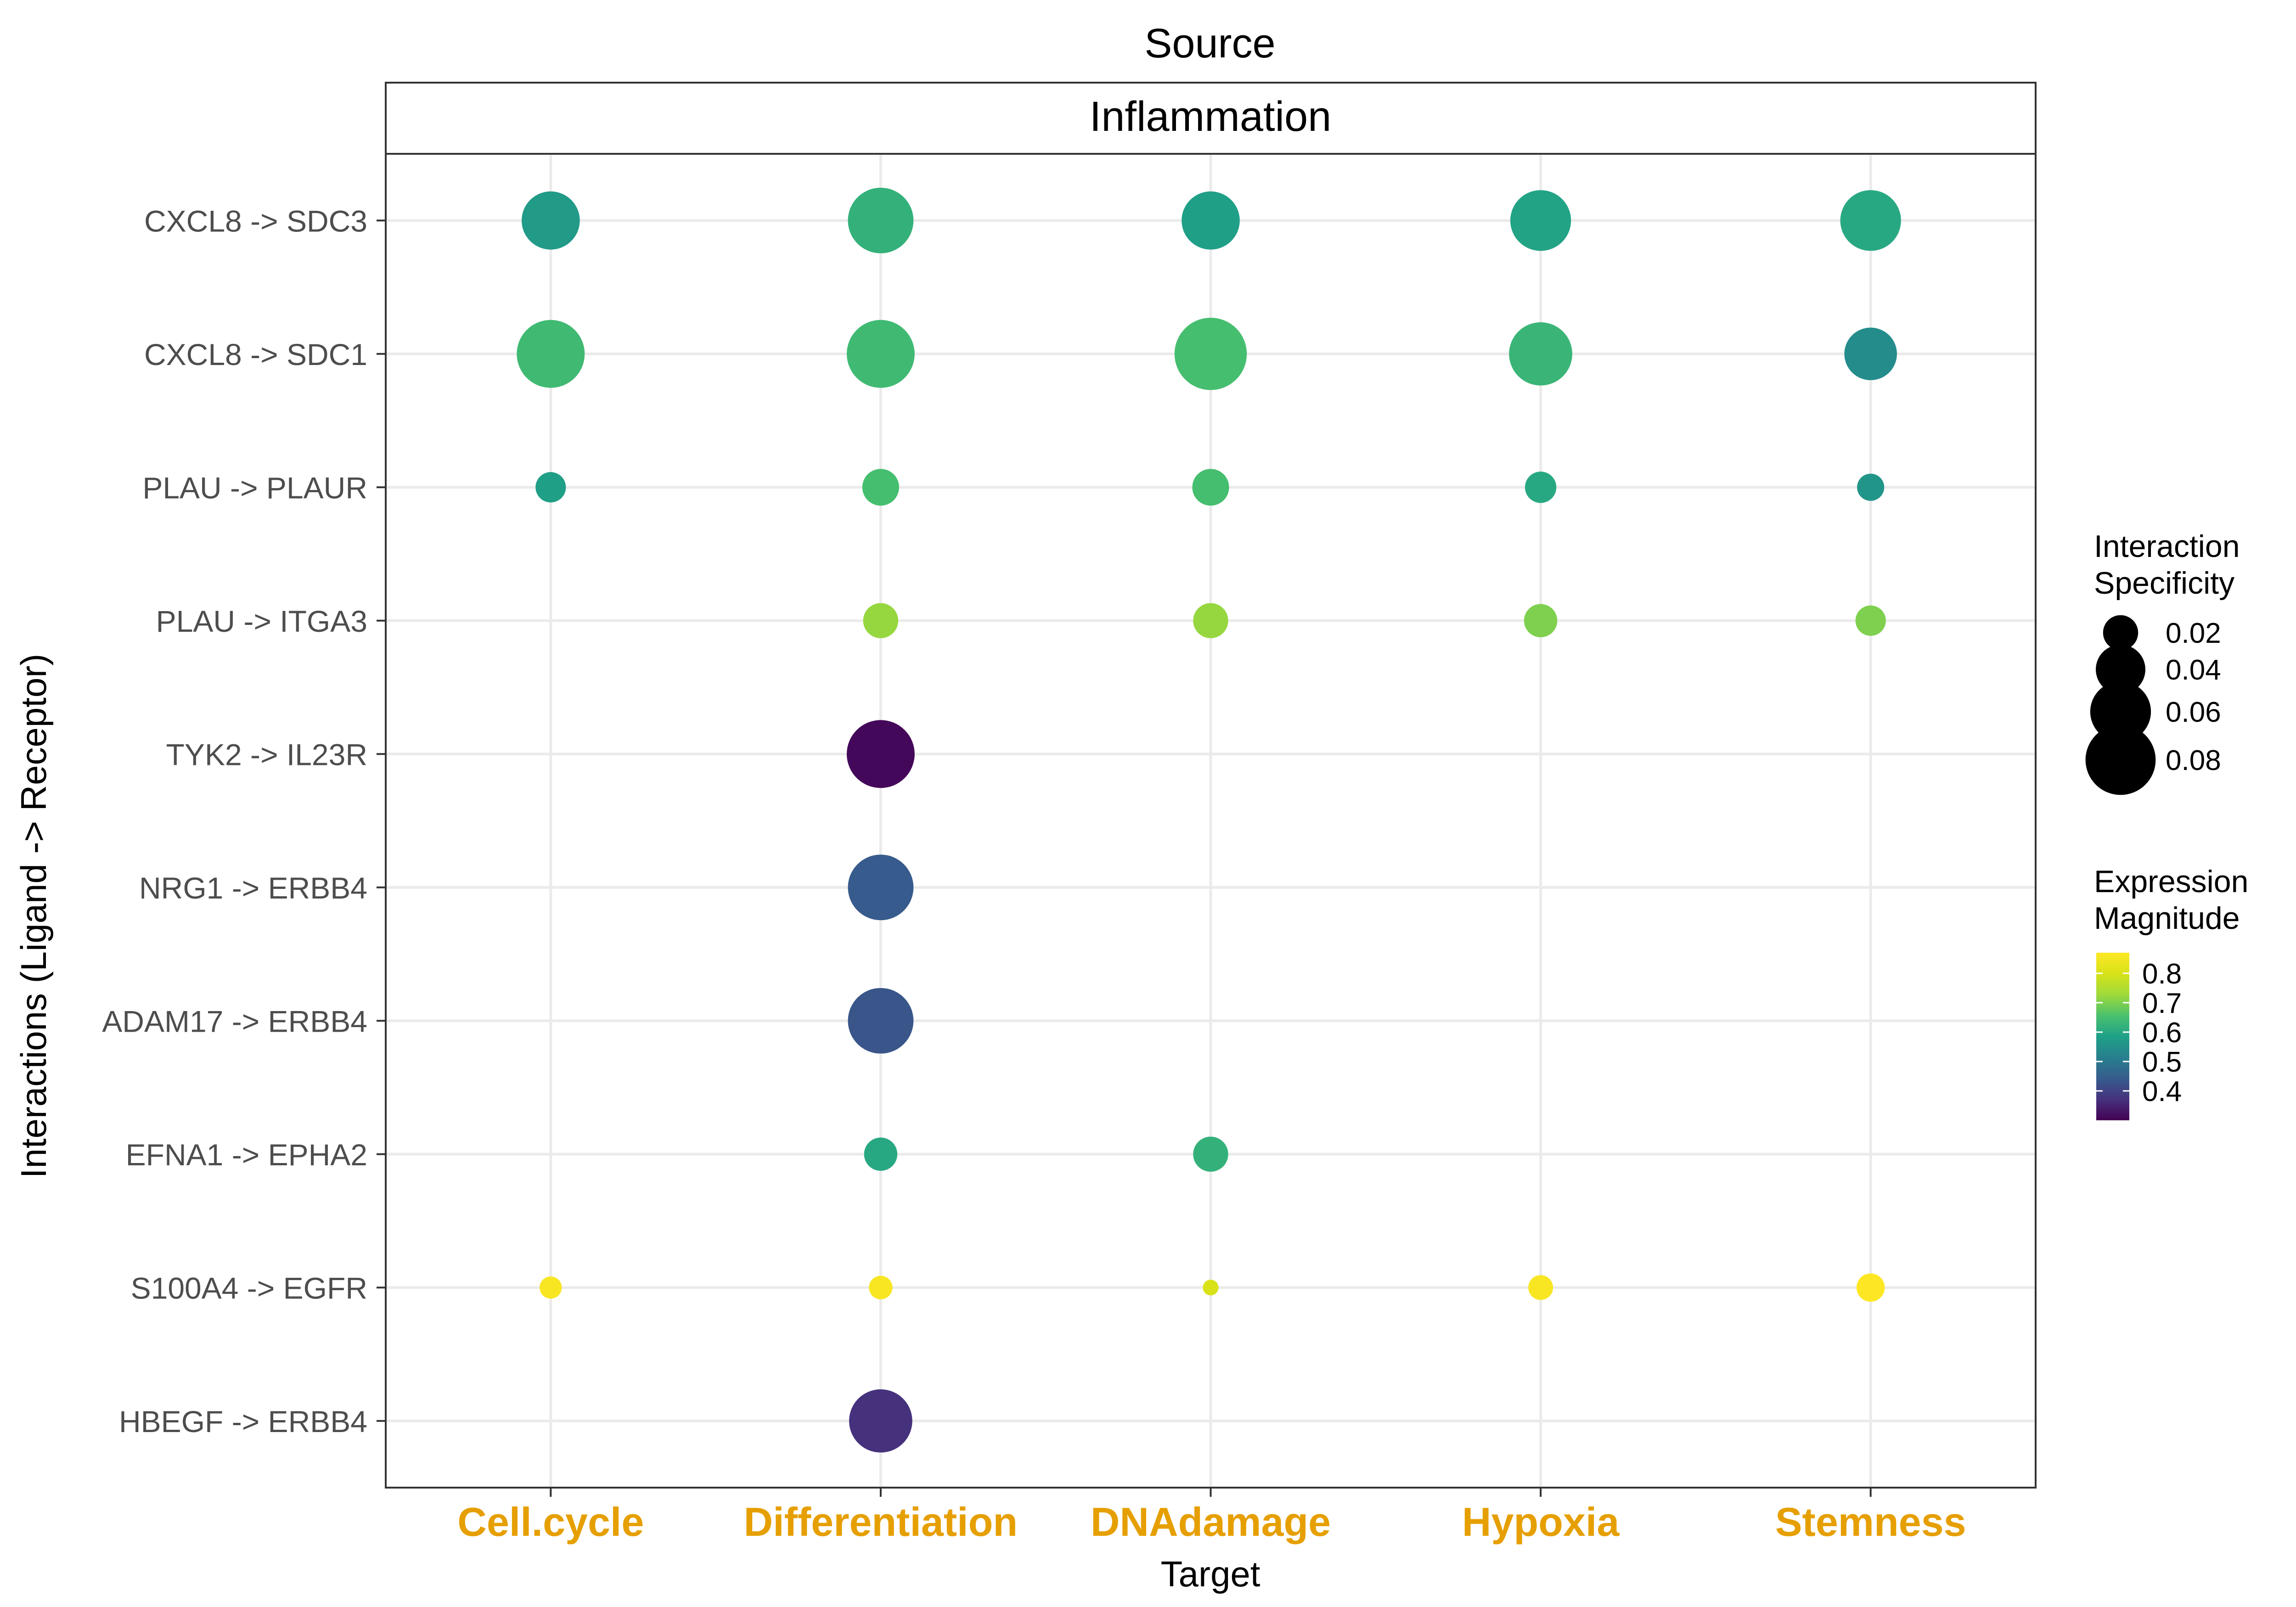 The height and width of the screenshot is (1607, 2296). Describe the element at coordinates (253, 888) in the screenshot. I see `y-tick-label: NRG1 -> ERBB4` at that location.